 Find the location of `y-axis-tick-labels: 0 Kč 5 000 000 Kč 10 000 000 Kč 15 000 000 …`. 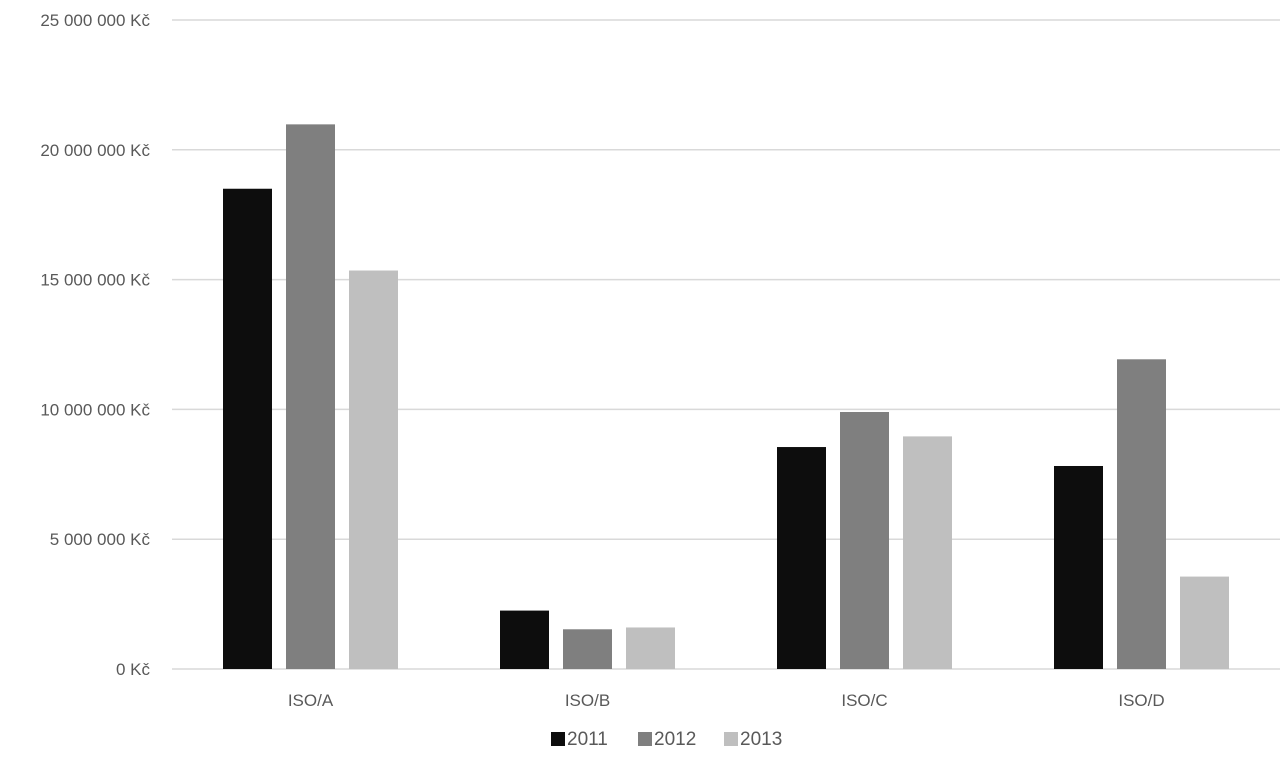

y-axis-tick-labels: 0 Kč 5 000 000 Kč 10 000 000 Kč 15 000 000 … is located at coordinates (95, 345).